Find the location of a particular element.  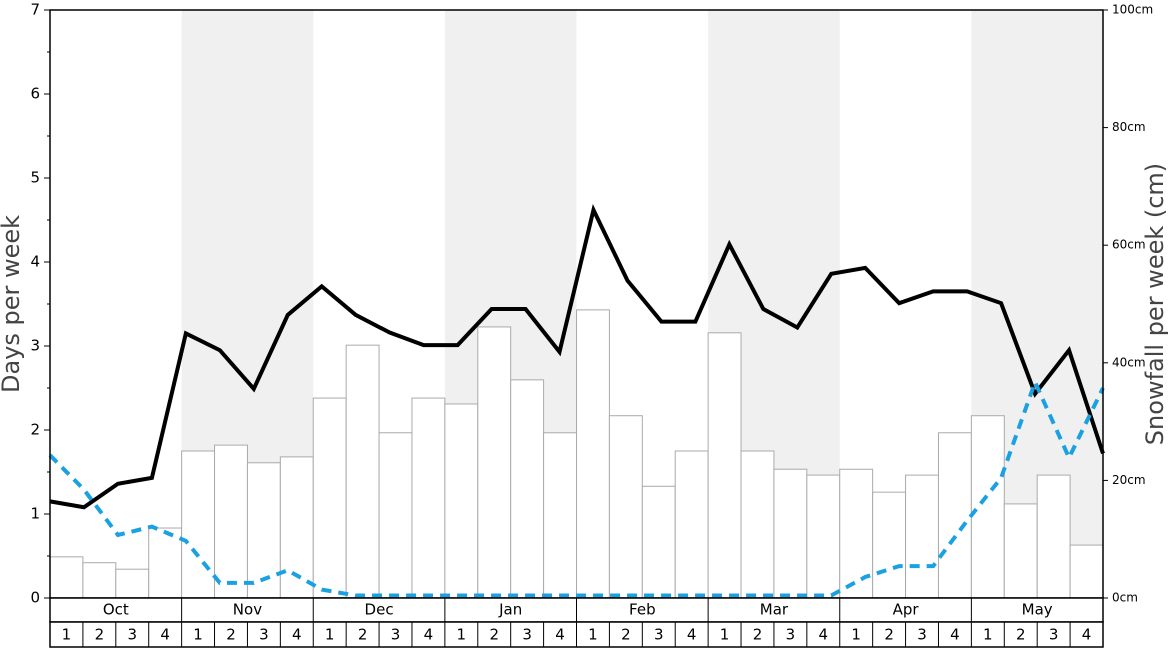

month-label: Jan is located at coordinates (510, 610).